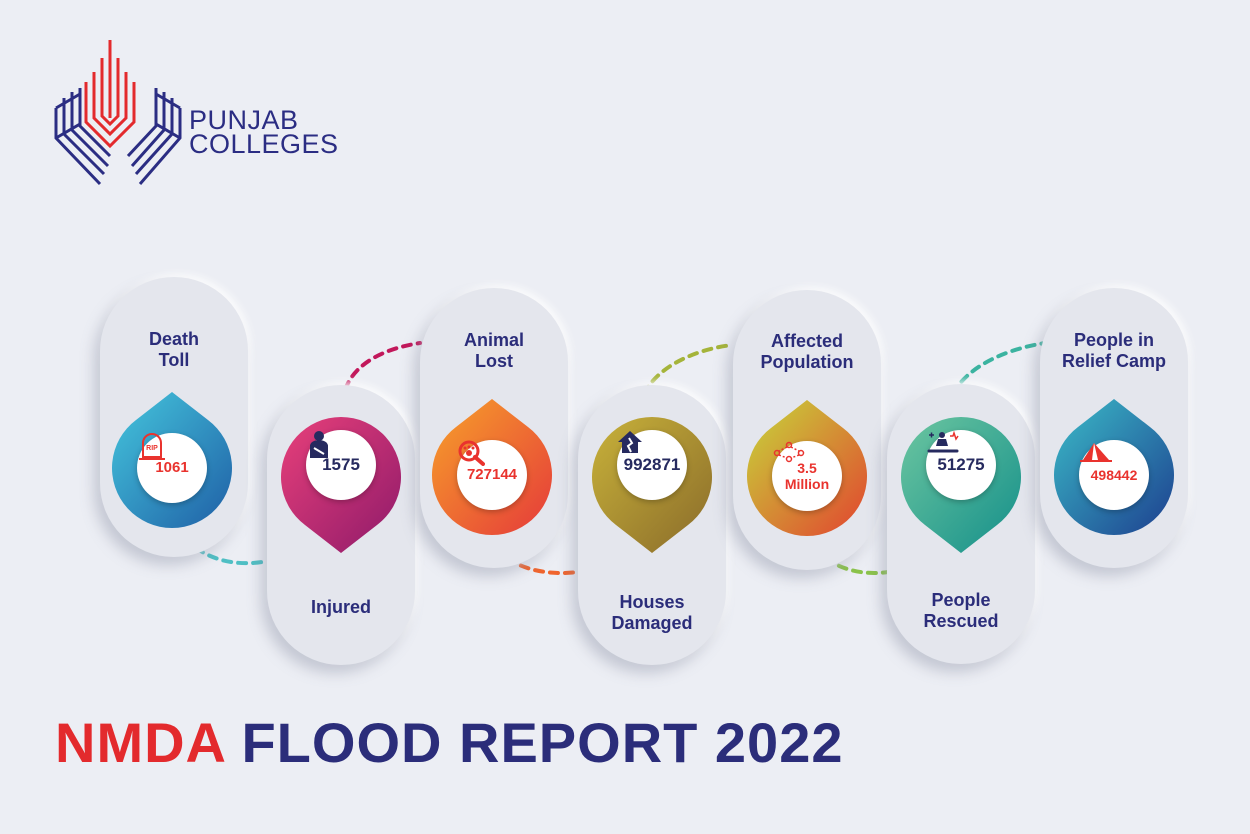 The width and height of the screenshot is (1250, 834). I want to click on stat-label: Death Toll, so click(173, 349).